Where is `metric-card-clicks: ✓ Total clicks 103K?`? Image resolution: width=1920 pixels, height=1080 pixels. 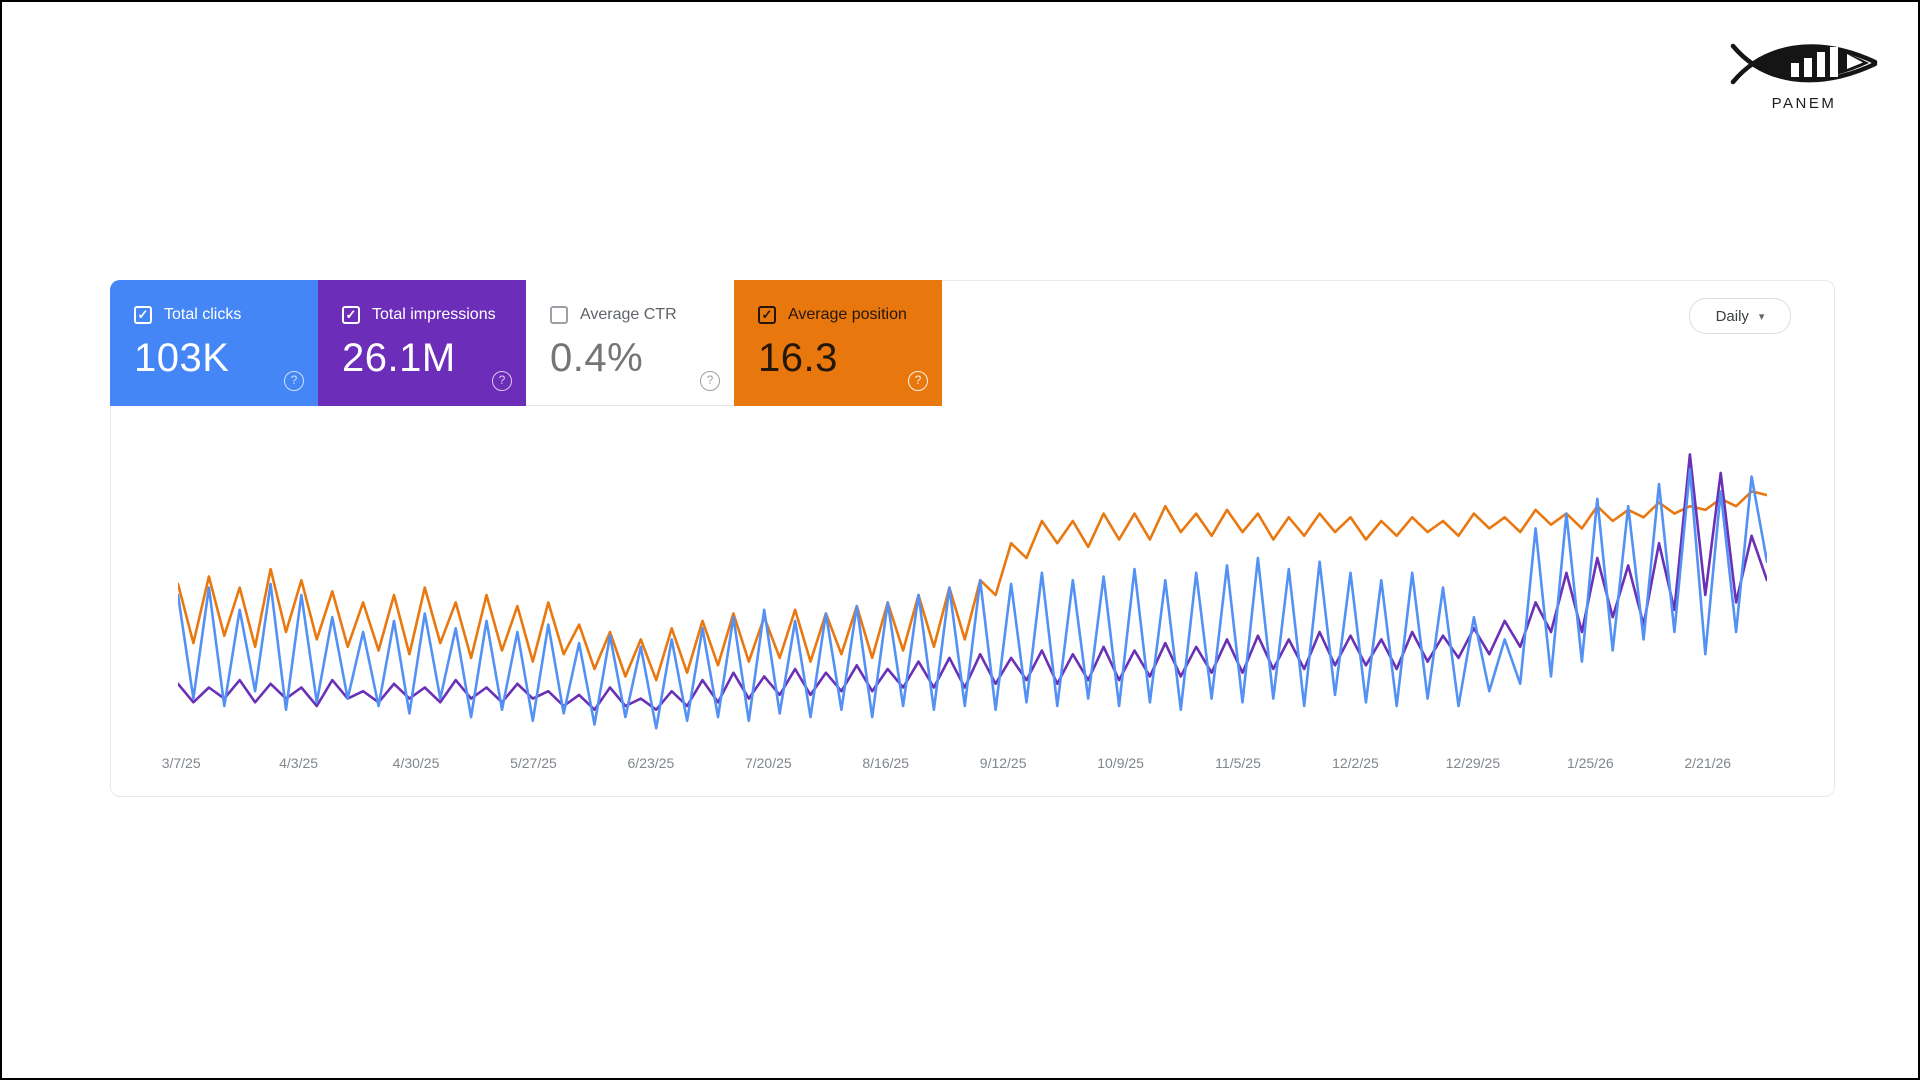 metric-card-clicks: ✓ Total clicks 103K? is located at coordinates (214, 343).